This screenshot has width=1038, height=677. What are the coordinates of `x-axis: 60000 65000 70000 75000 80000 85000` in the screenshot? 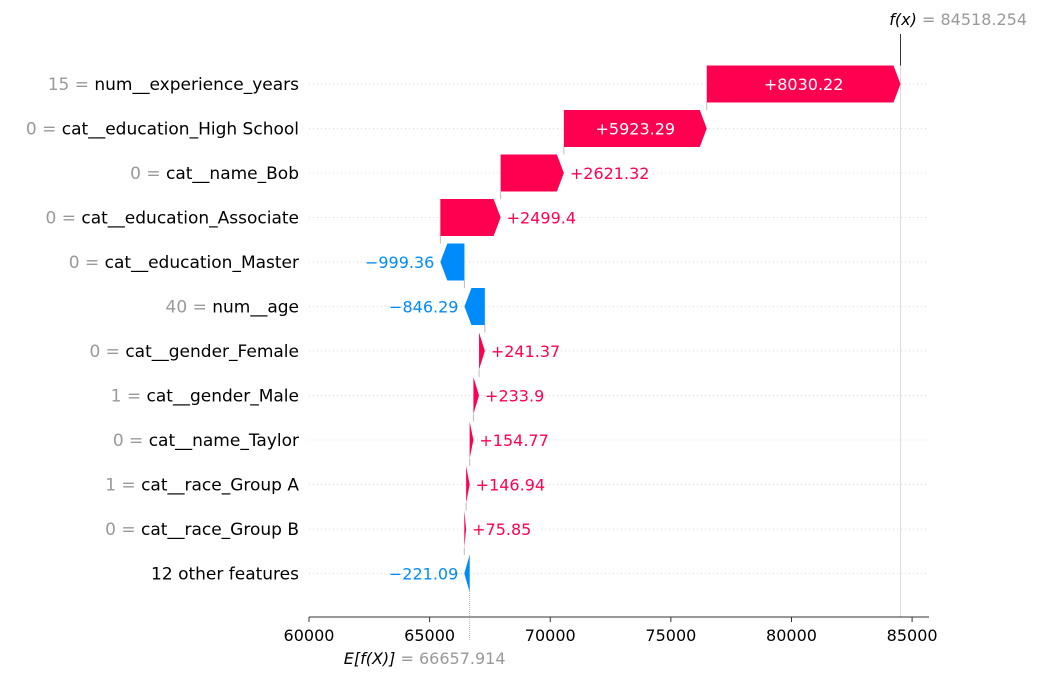 It's located at (611, 630).